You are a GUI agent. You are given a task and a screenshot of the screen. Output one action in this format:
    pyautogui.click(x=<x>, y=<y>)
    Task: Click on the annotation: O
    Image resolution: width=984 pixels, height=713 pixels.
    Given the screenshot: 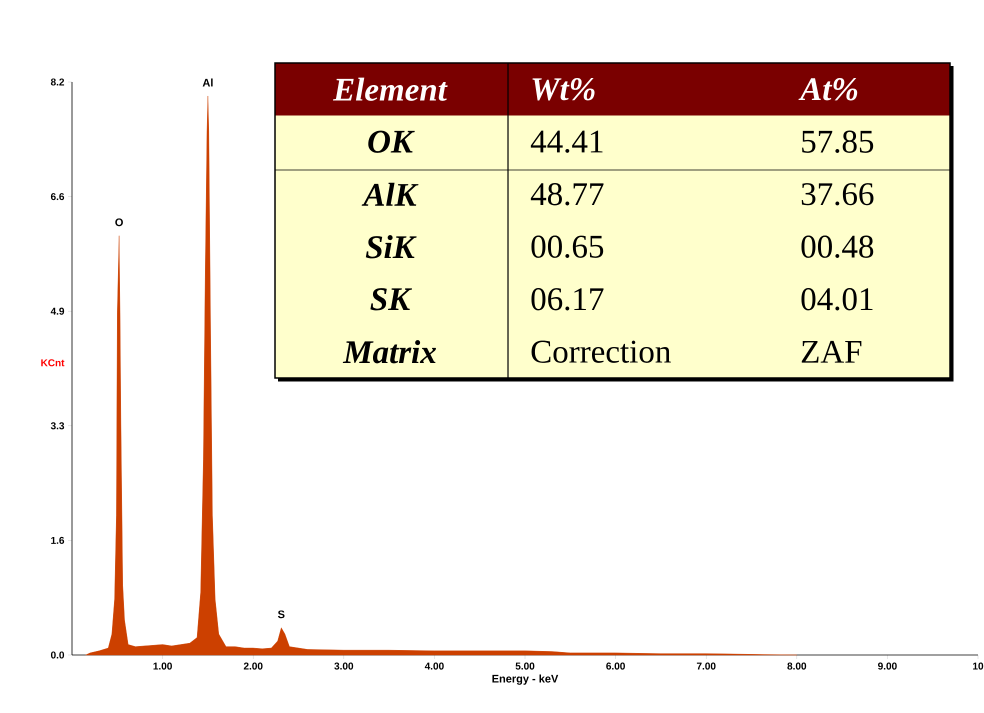 What is the action you would take?
    pyautogui.click(x=119, y=222)
    